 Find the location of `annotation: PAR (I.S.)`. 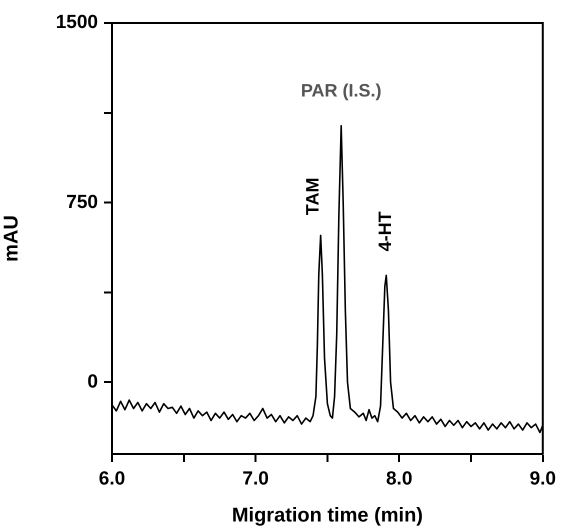

annotation: PAR (I.S.) is located at coordinates (341, 90).